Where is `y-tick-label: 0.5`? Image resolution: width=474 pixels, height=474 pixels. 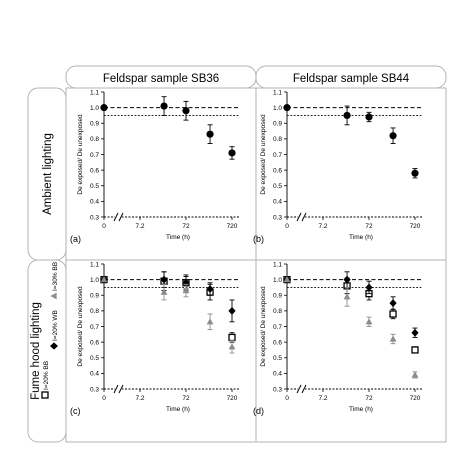
y-tick-label: 0.5 is located at coordinates (94, 358).